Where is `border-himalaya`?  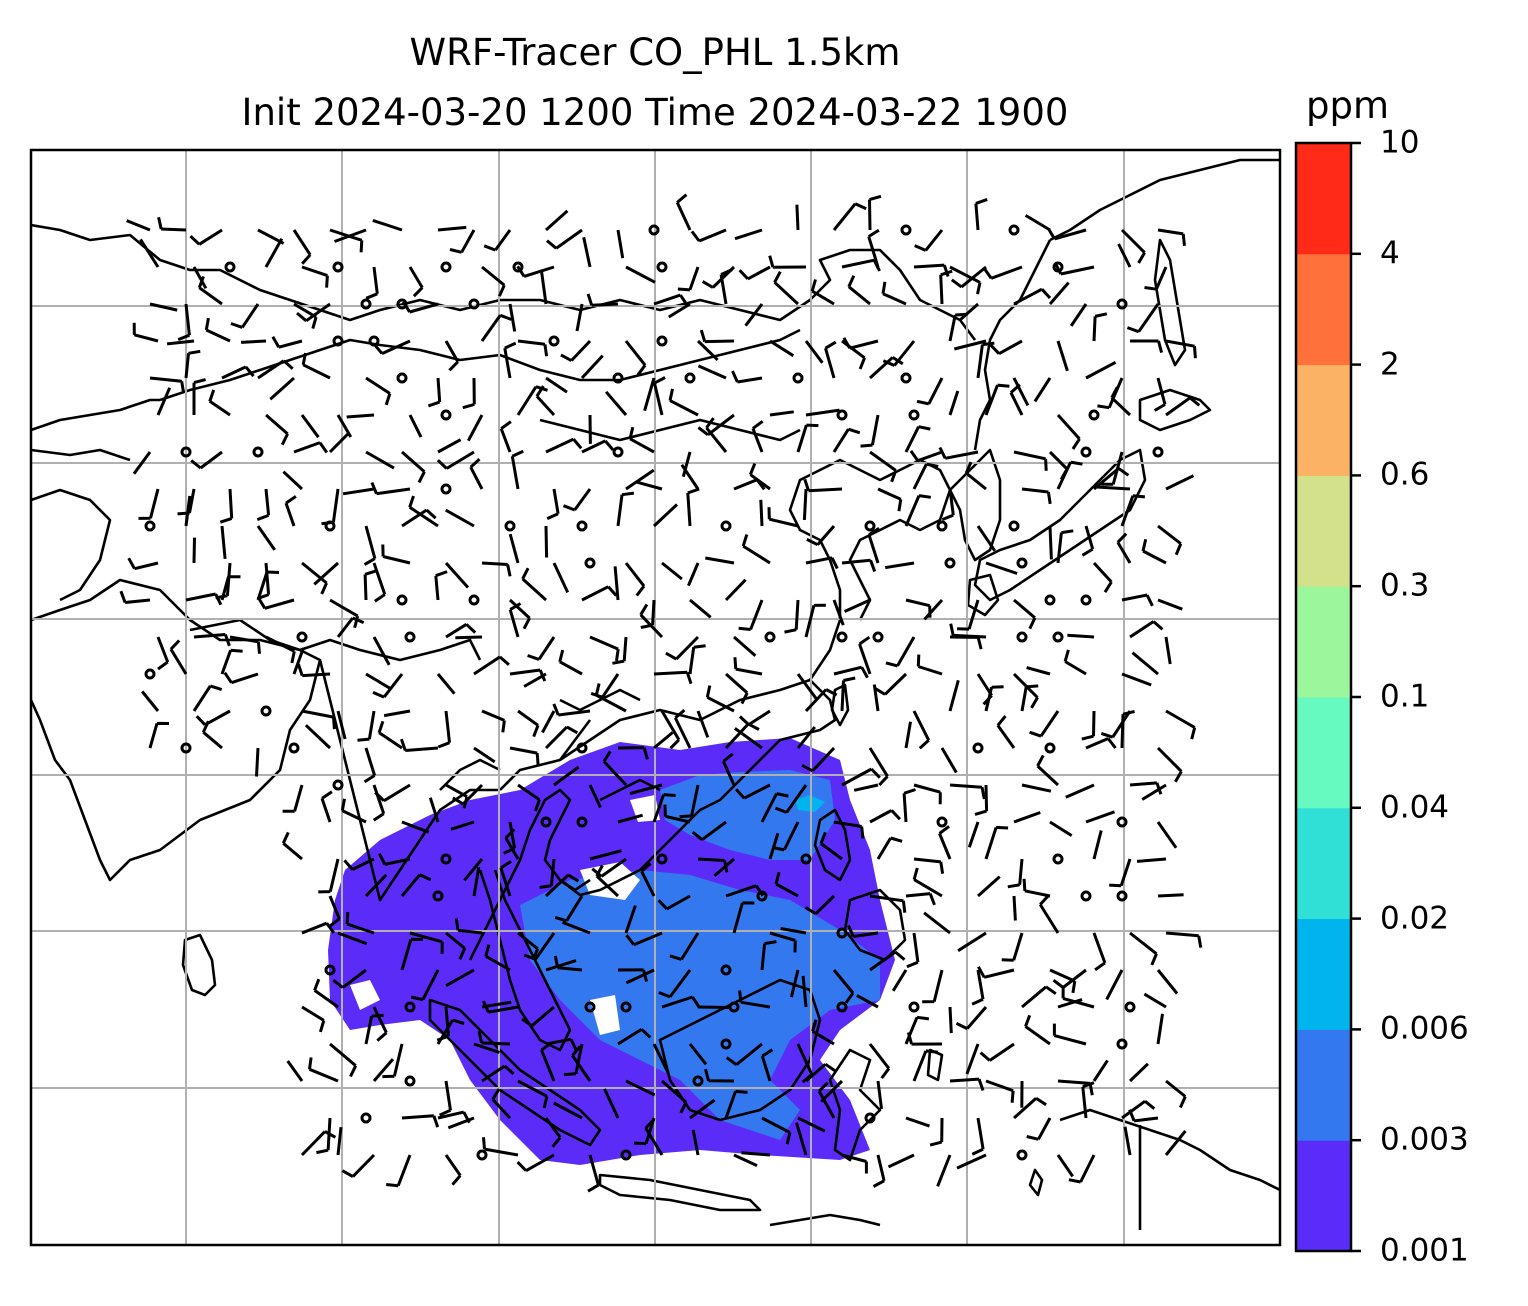
border-himalaya is located at coordinates (335, 640).